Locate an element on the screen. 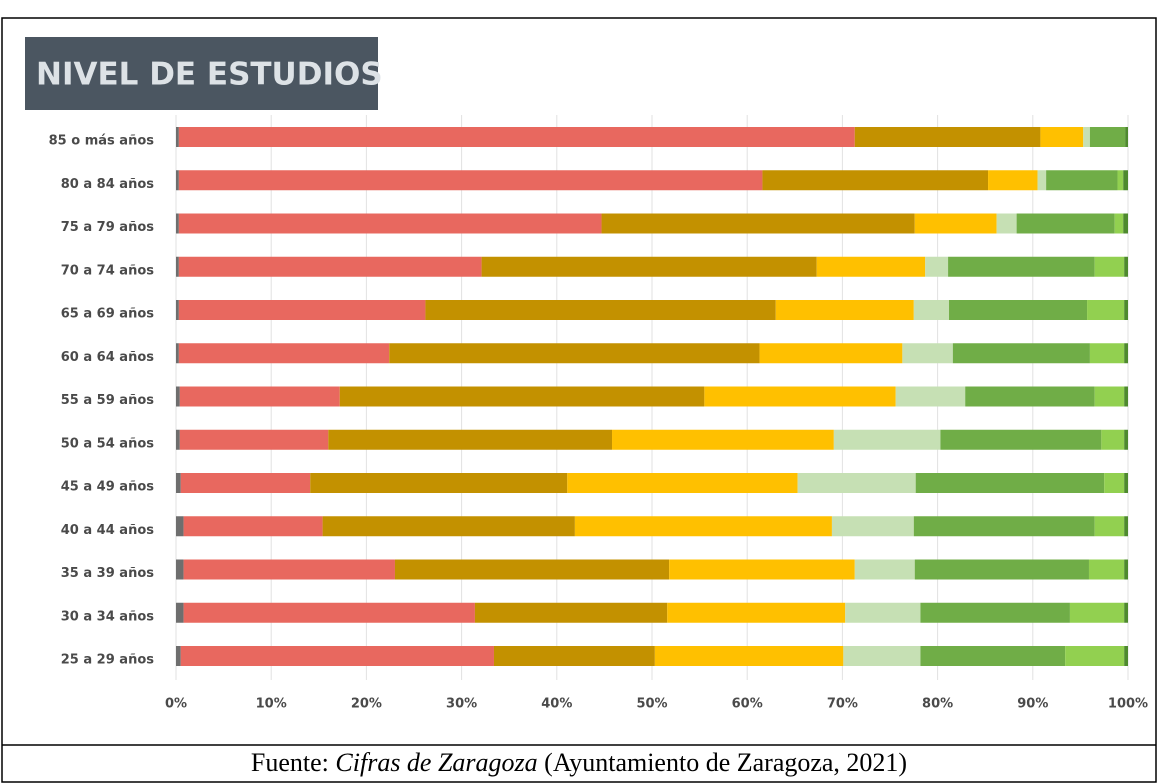 This screenshot has width=1159, height=783. x-tick-label: 10% is located at coordinates (271, 704).